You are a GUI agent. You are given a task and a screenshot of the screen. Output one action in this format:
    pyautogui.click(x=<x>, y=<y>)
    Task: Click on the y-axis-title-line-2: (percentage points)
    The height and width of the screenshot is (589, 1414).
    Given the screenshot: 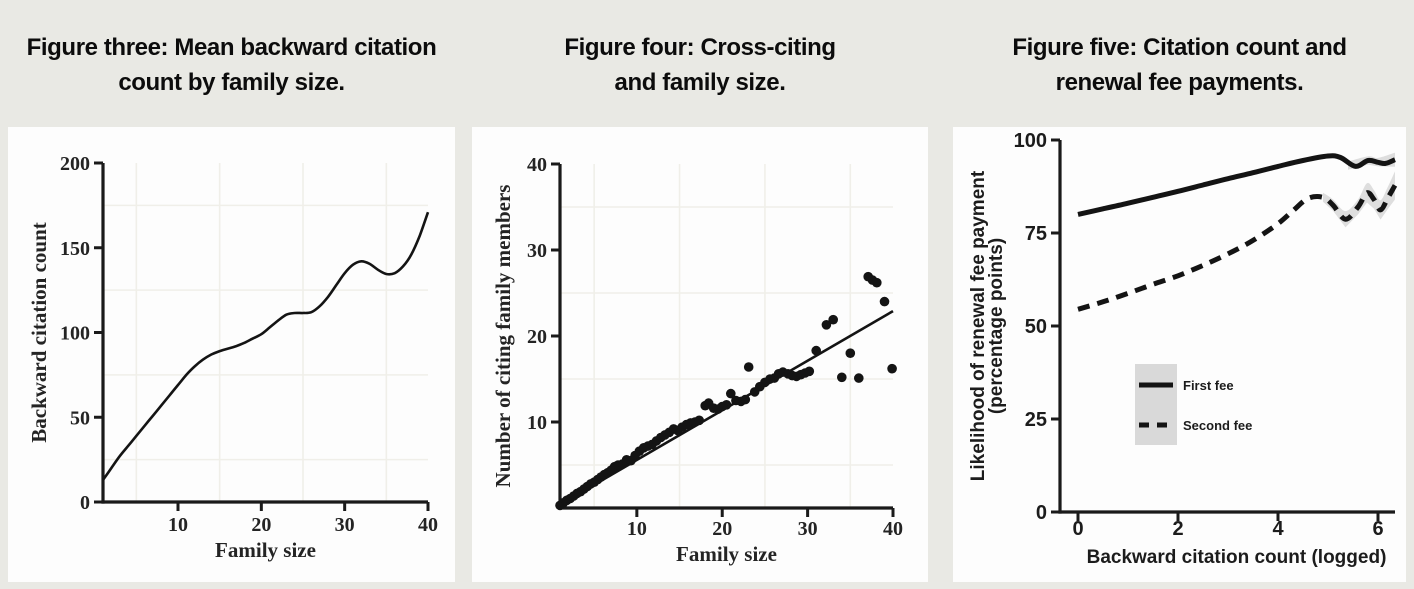 What is the action you would take?
    pyautogui.click(x=996, y=326)
    